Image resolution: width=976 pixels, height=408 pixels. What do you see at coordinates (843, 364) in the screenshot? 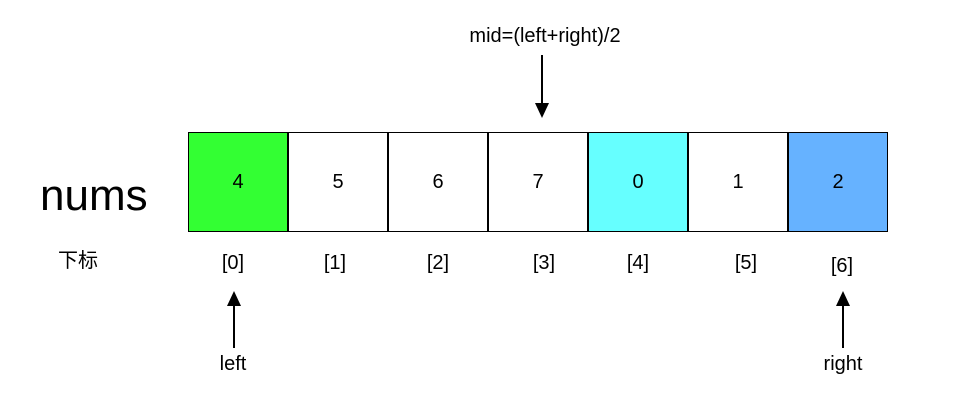
I see `right-pointer-label: right` at bounding box center [843, 364].